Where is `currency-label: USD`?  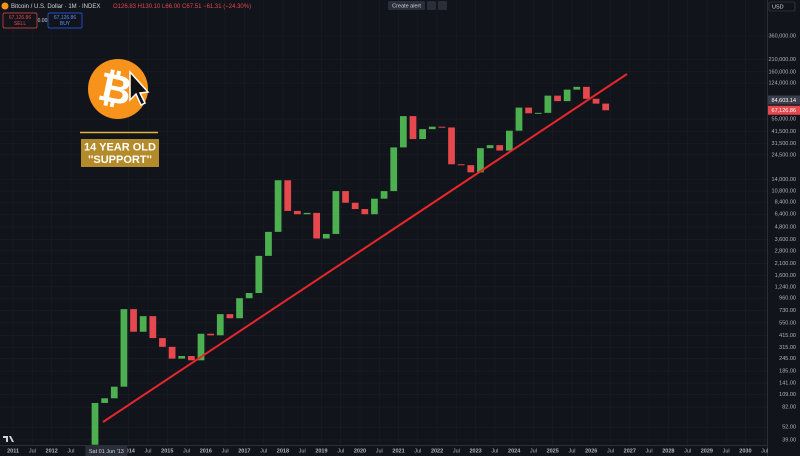 currency-label: USD is located at coordinates (778, 7).